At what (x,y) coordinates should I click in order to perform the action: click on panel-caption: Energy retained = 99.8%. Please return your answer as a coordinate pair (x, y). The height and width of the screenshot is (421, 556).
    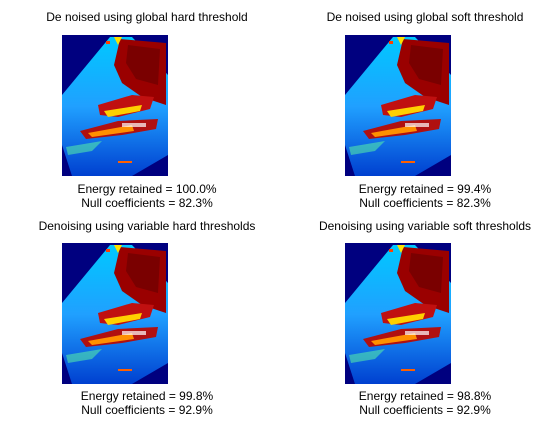
    Looking at the image, I should click on (147, 396).